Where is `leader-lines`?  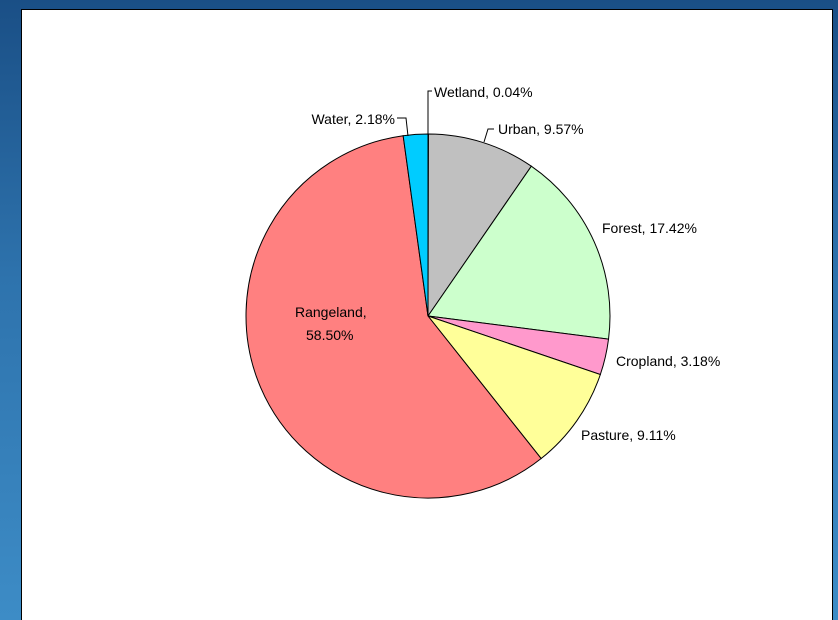 leader-lines is located at coordinates (445, 116).